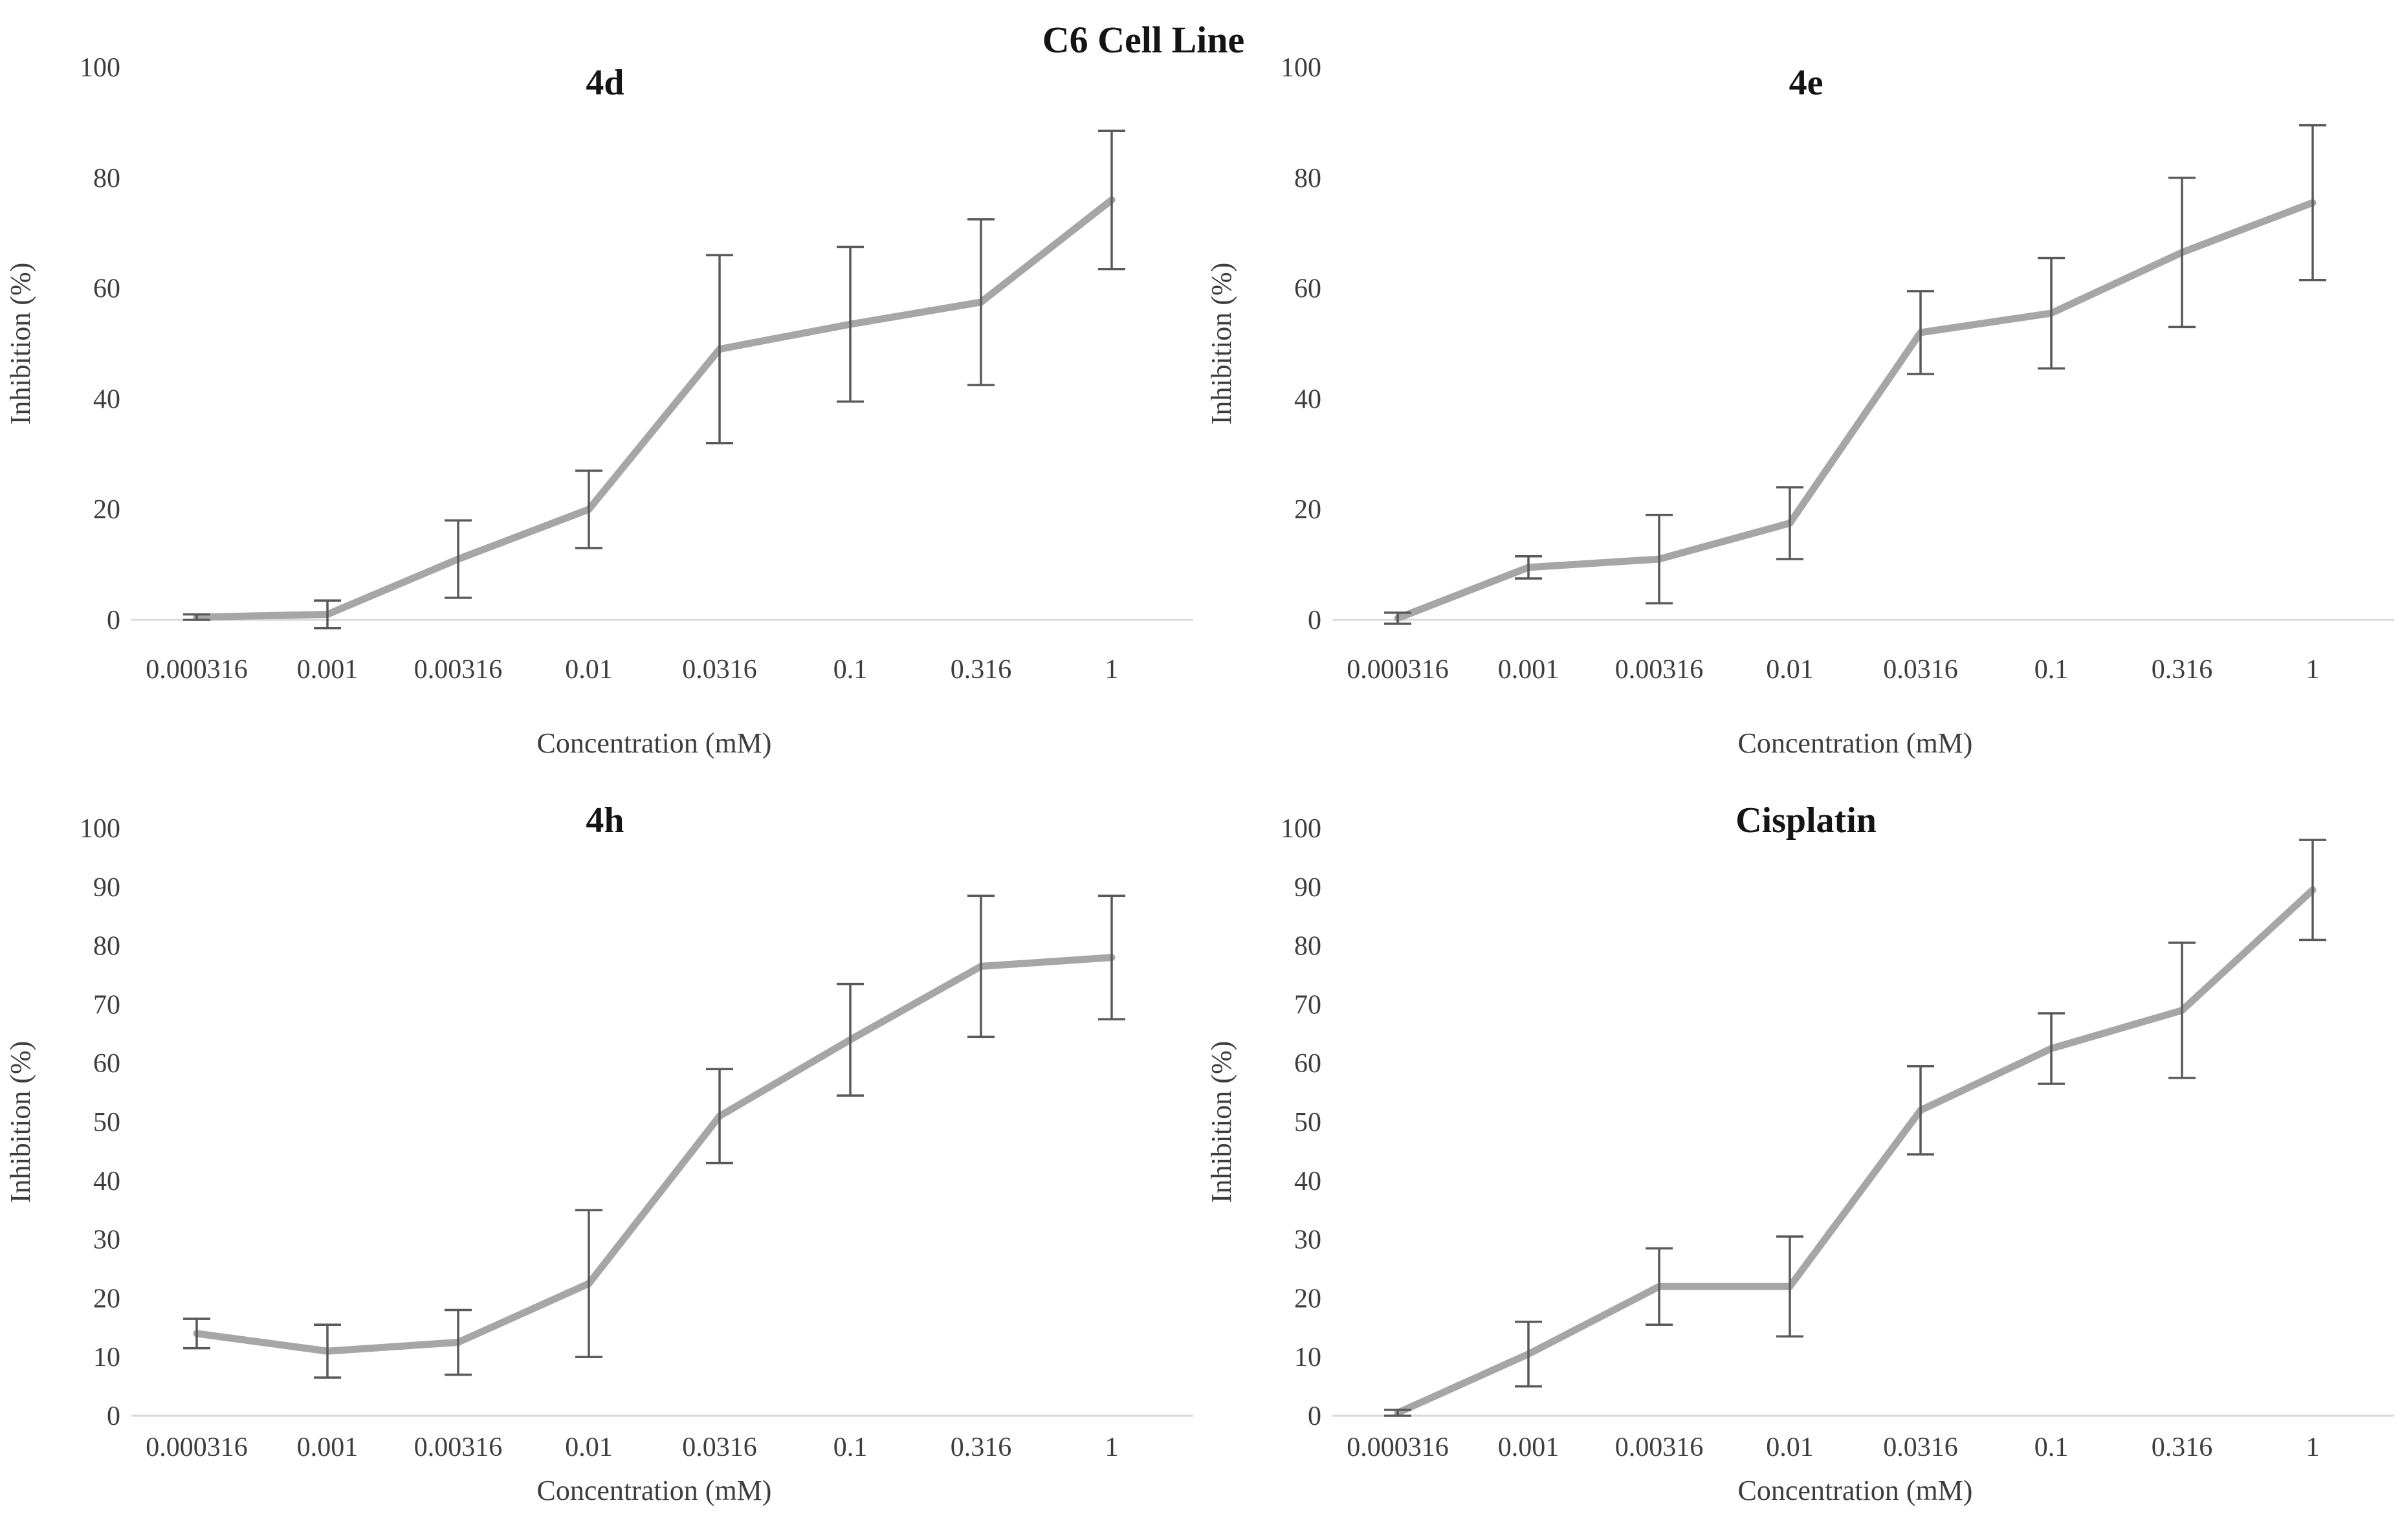 The height and width of the screenshot is (1540, 2402). Describe the element at coordinates (605, 820) in the screenshot. I see `chart-title-4h: 4h` at that location.